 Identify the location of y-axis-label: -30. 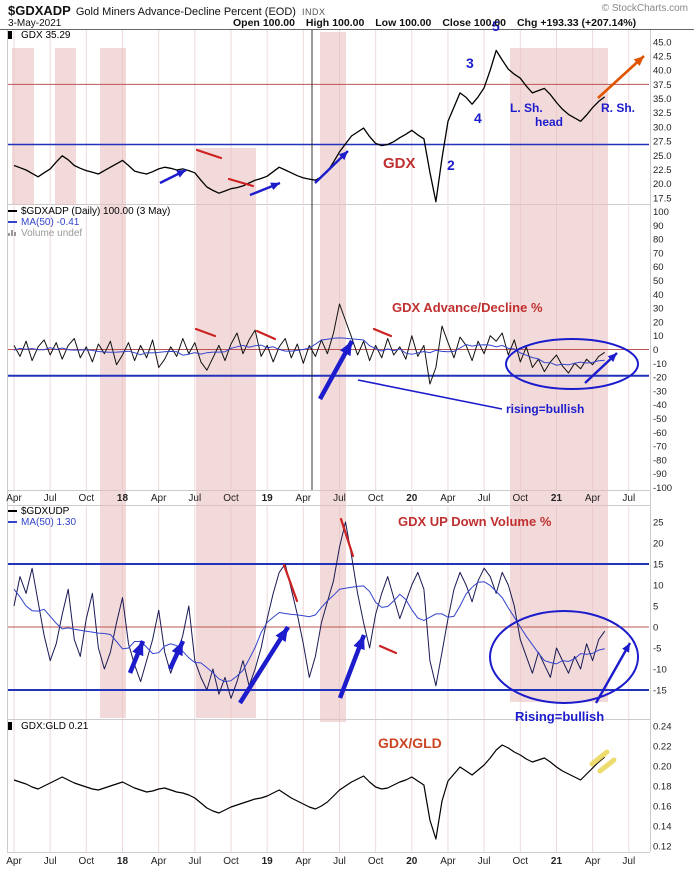
(660, 391).